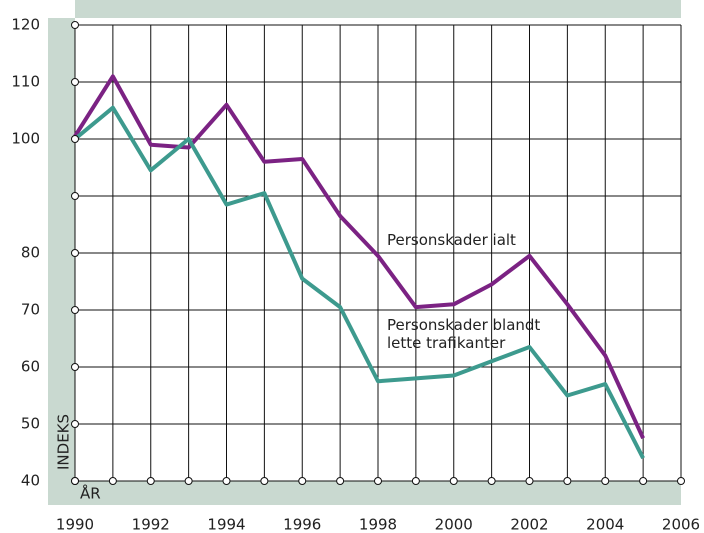  What do you see at coordinates (463, 325) in the screenshot?
I see `series-label-line: Personskader blandt` at bounding box center [463, 325].